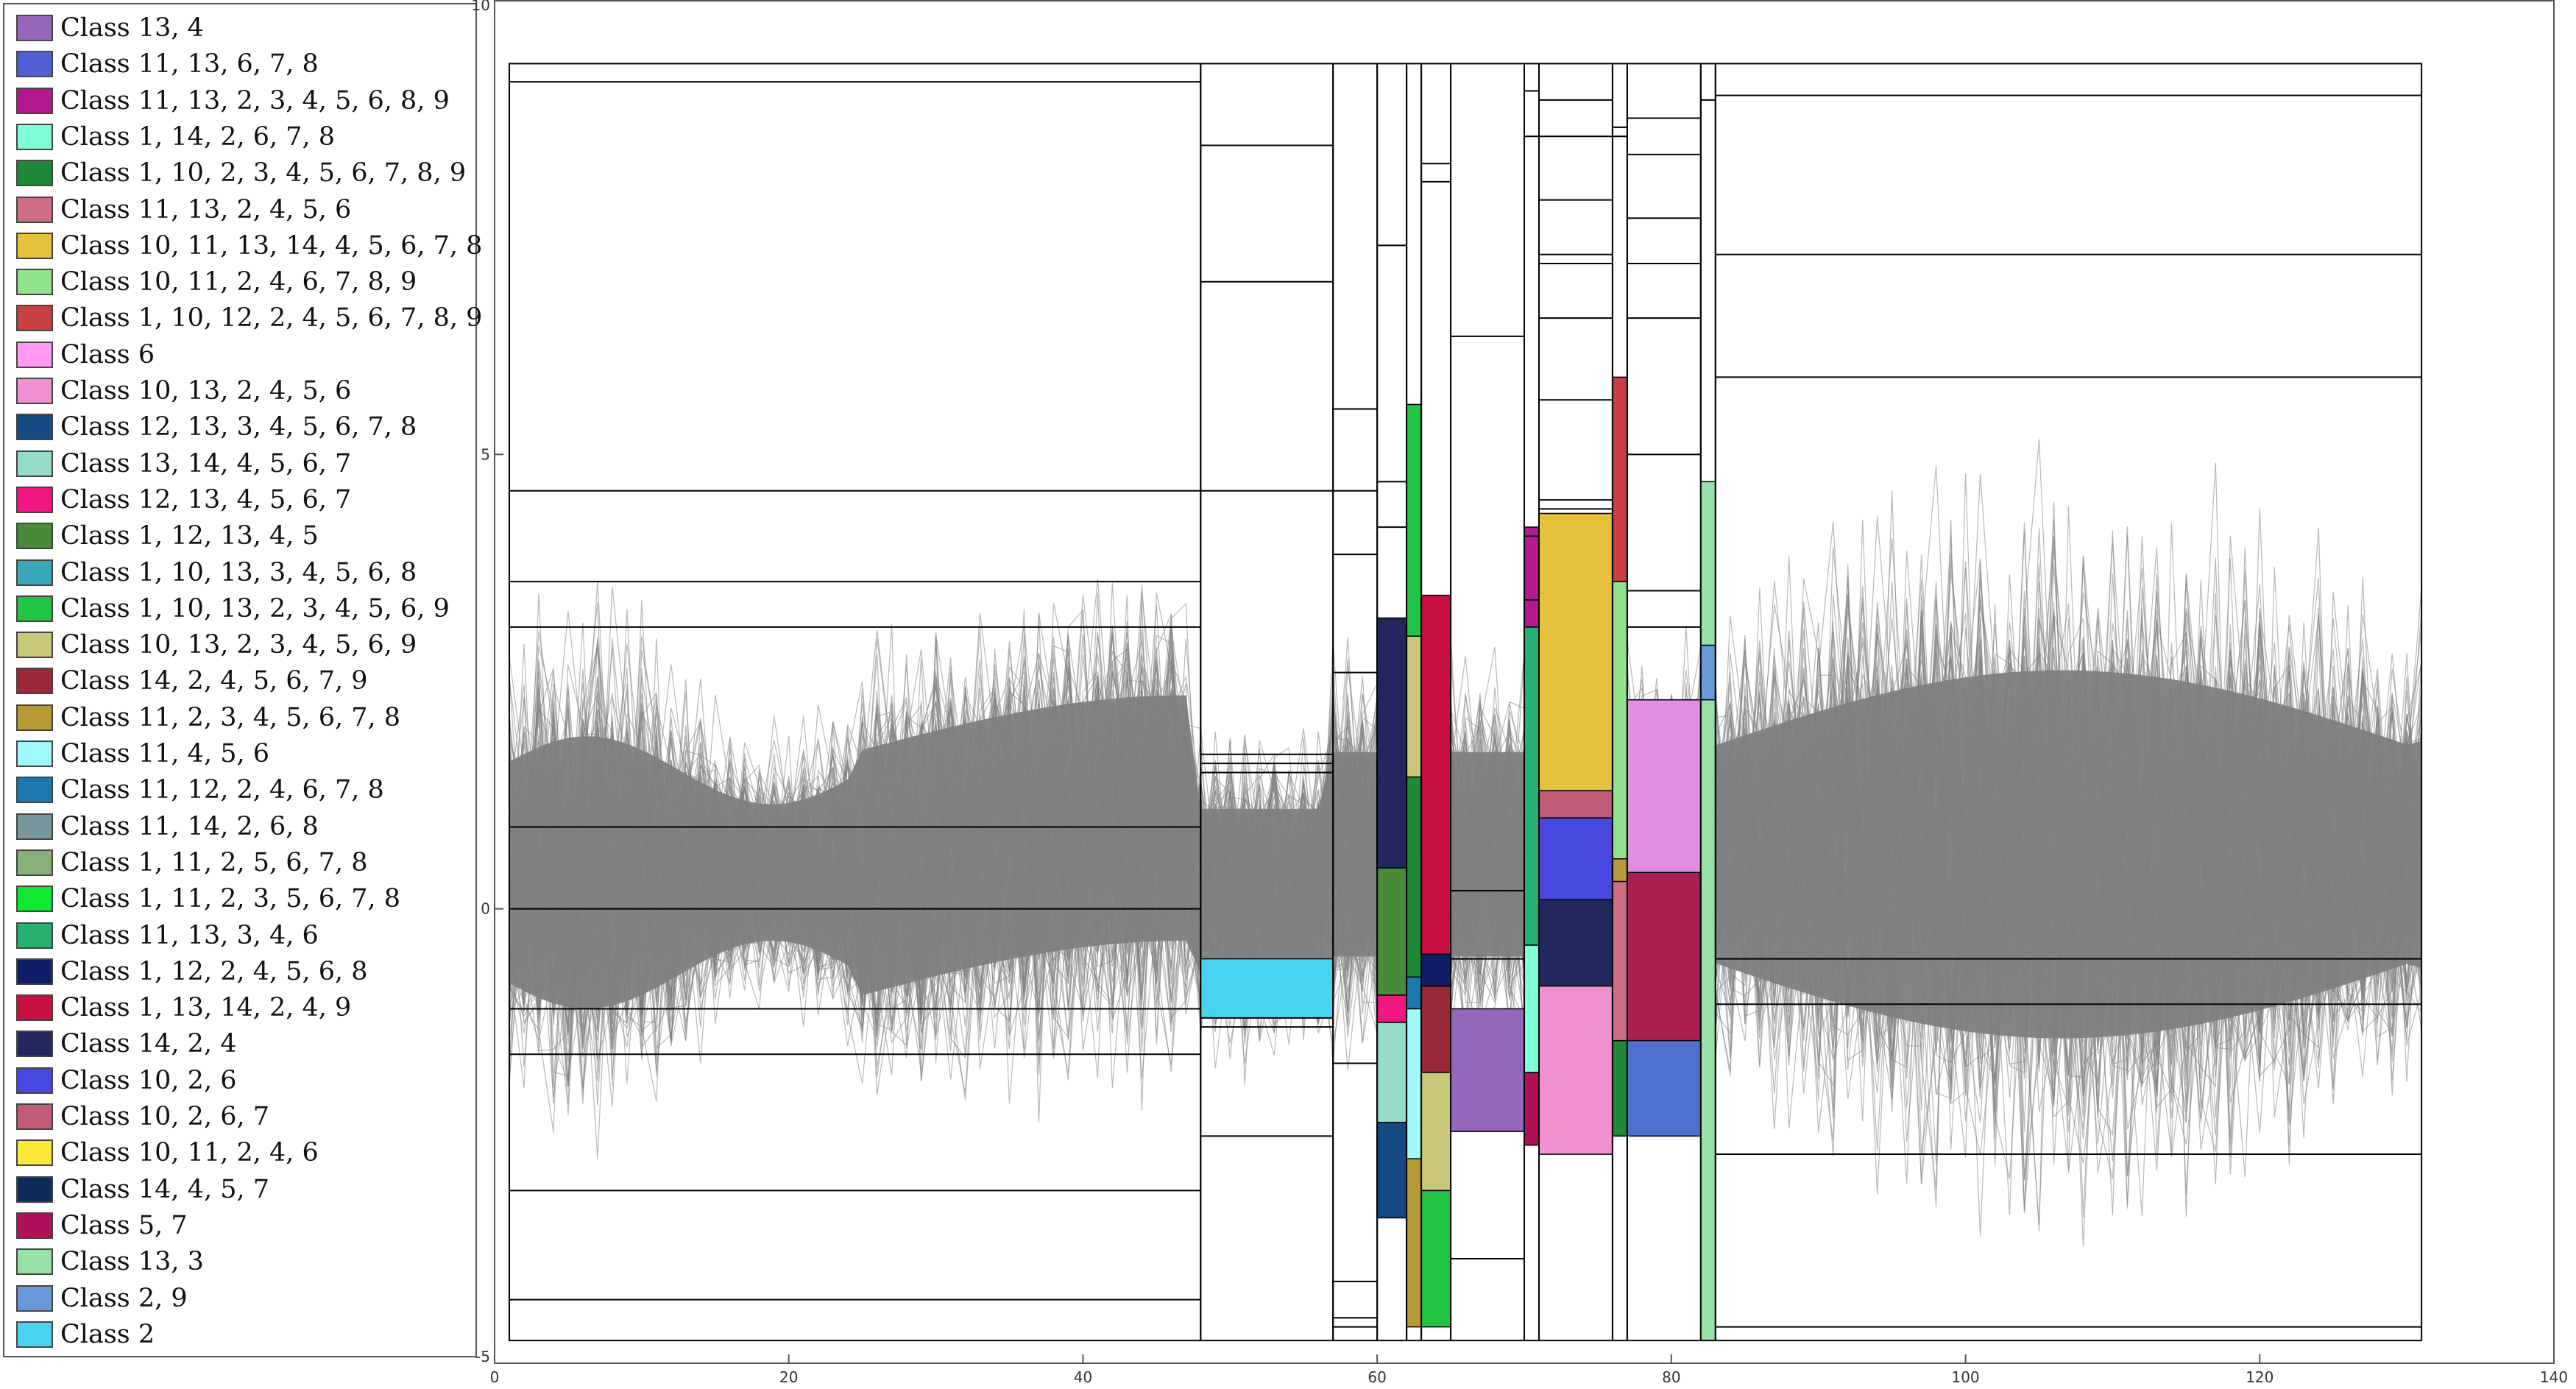 Image resolution: width=2576 pixels, height=1389 pixels. Describe the element at coordinates (263, 173) in the screenshot. I see `legend-label: Class 1, 10, 2, 3, 4, 5, 6, 7, 8, 9` at that location.